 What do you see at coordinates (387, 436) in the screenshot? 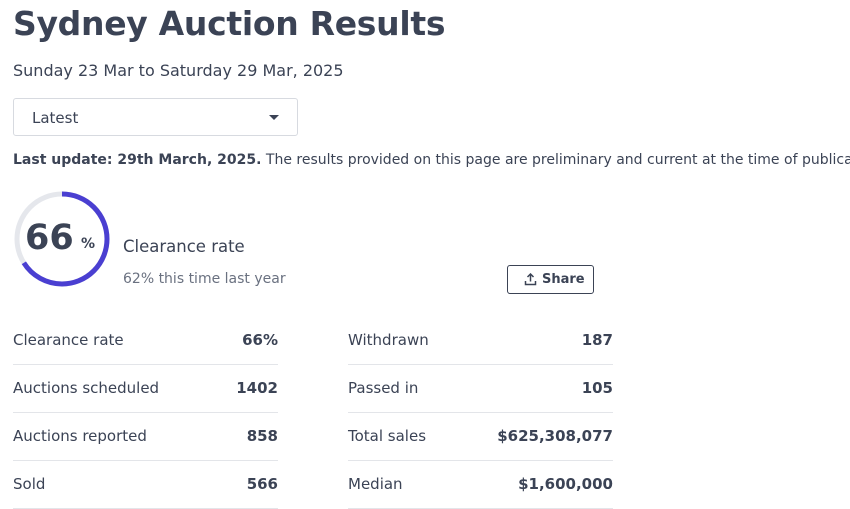
I see `stat-label: Total sales` at bounding box center [387, 436].